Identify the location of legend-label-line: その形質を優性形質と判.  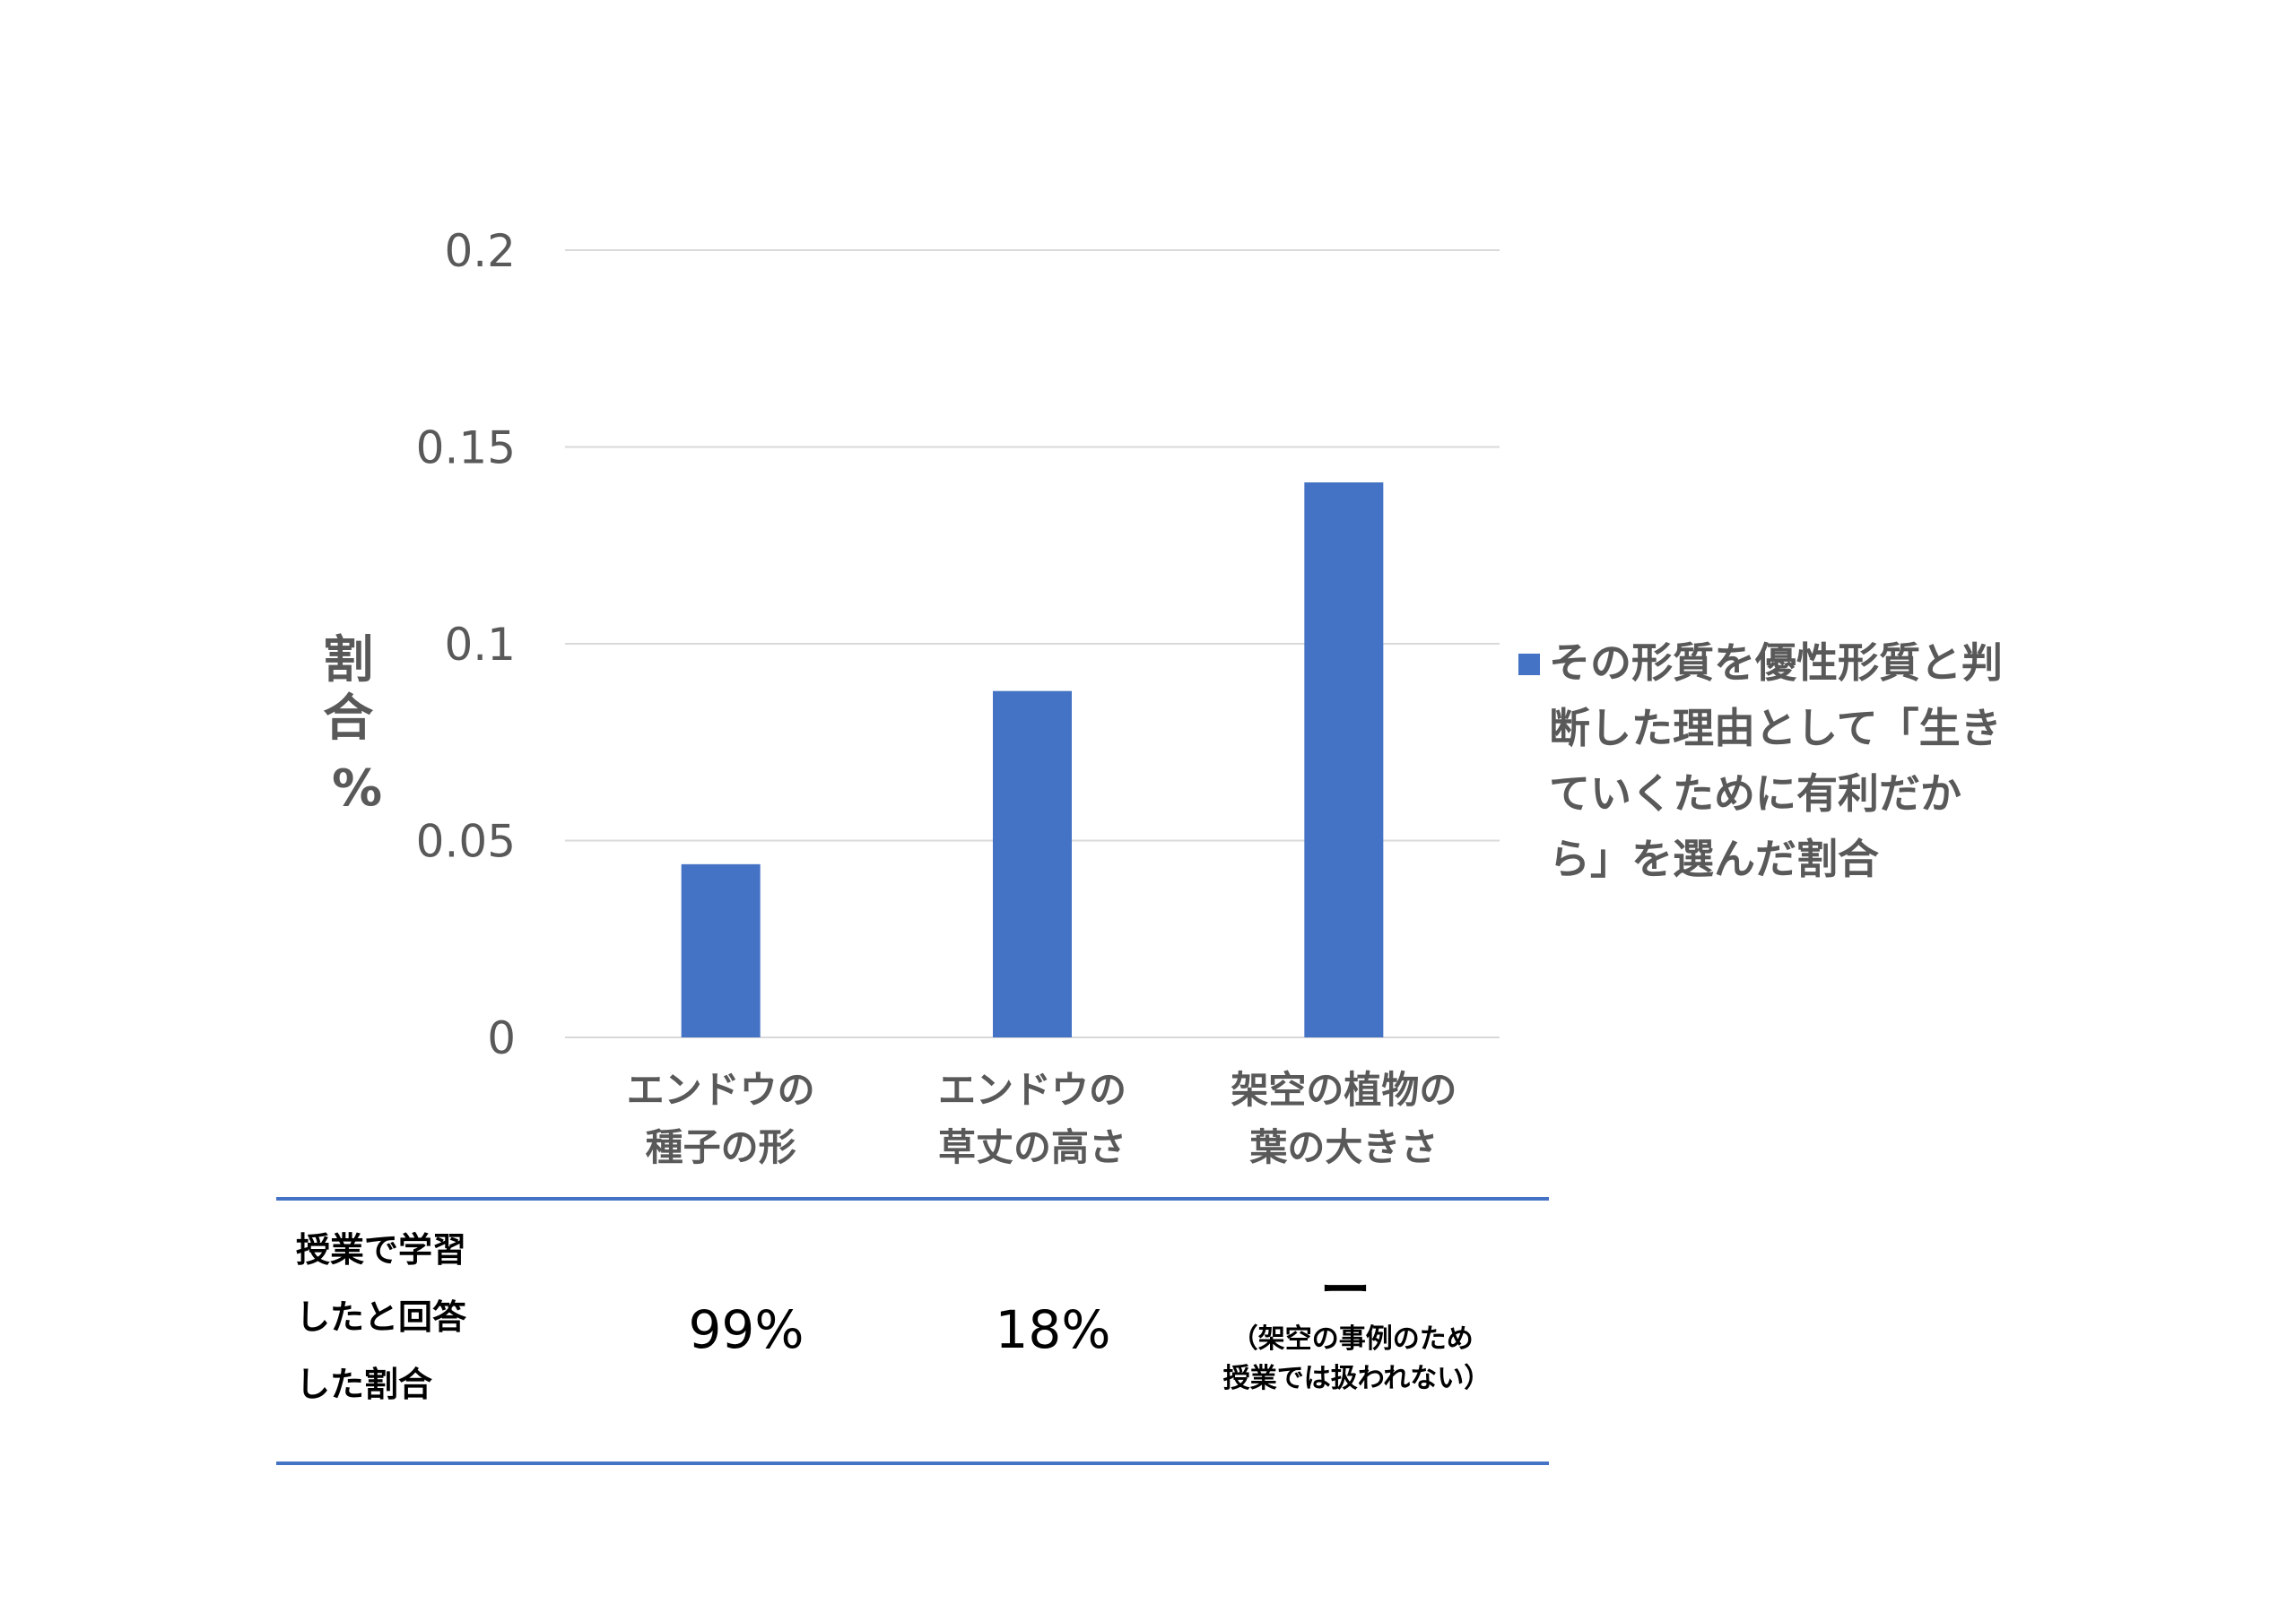
(1776, 662).